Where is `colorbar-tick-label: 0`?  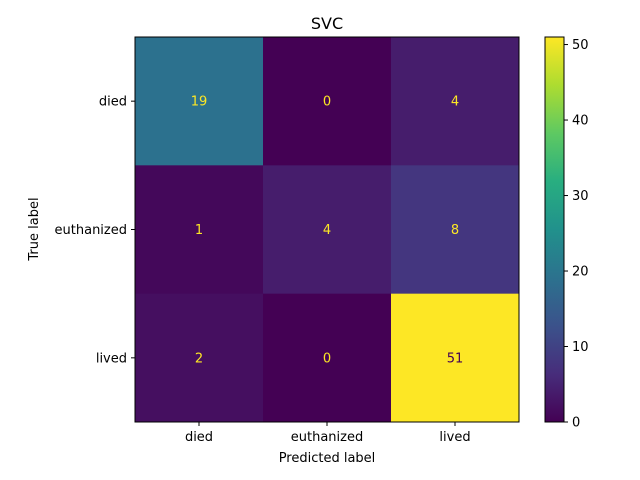 colorbar-tick-label: 0 is located at coordinates (576, 423).